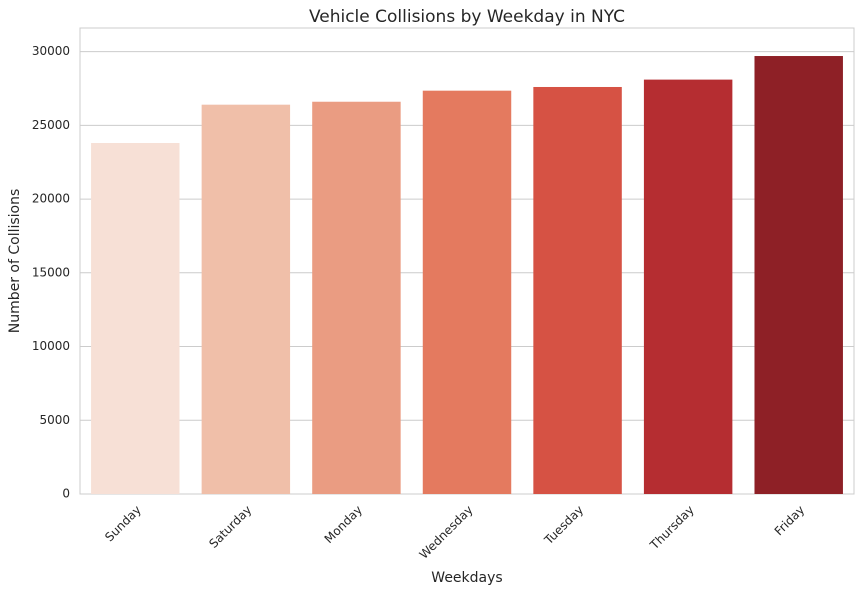 The image size is (864, 597). Describe the element at coordinates (54, 420) in the screenshot. I see `y-tick-label: 5000` at that location.